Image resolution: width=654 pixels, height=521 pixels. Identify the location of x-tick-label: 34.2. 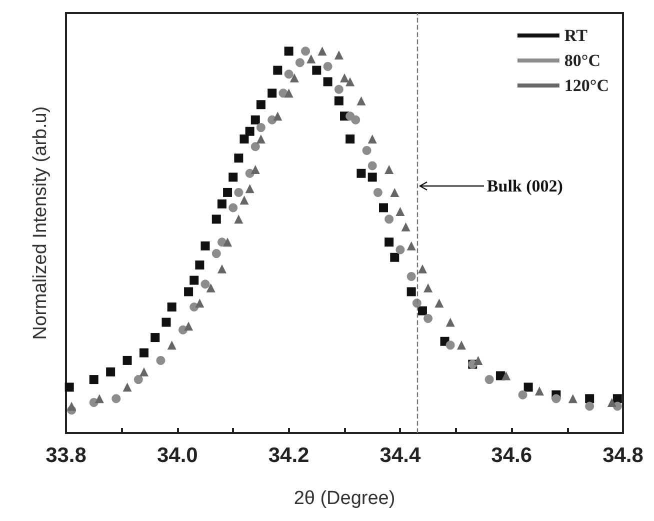
(289, 455).